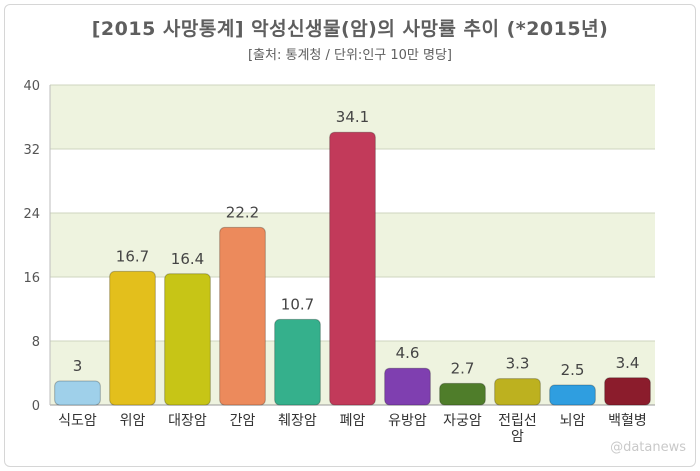 The height and width of the screenshot is (471, 700). Describe the element at coordinates (518, 364) in the screenshot. I see `data-label: 3.3` at that location.